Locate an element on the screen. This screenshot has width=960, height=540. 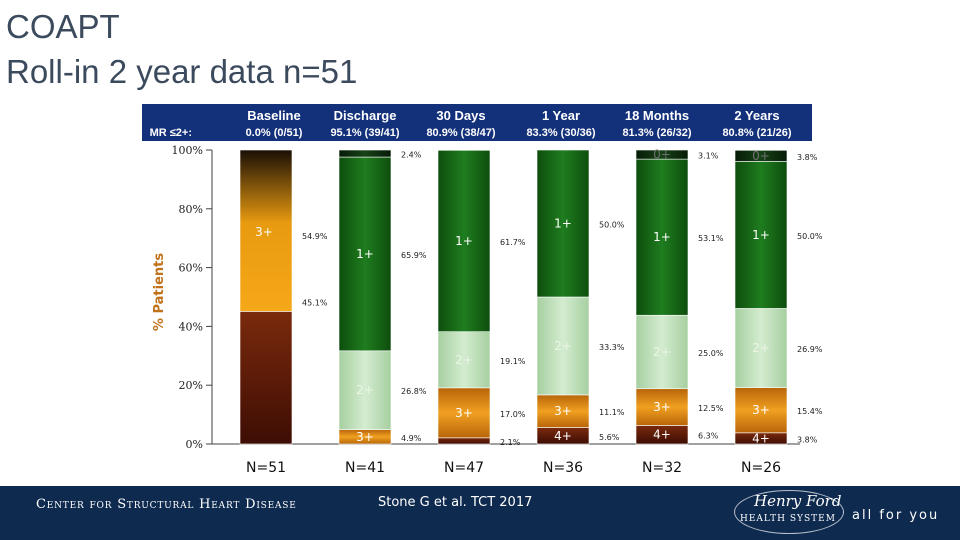
y-tick-label: 100% is located at coordinates (187, 150).